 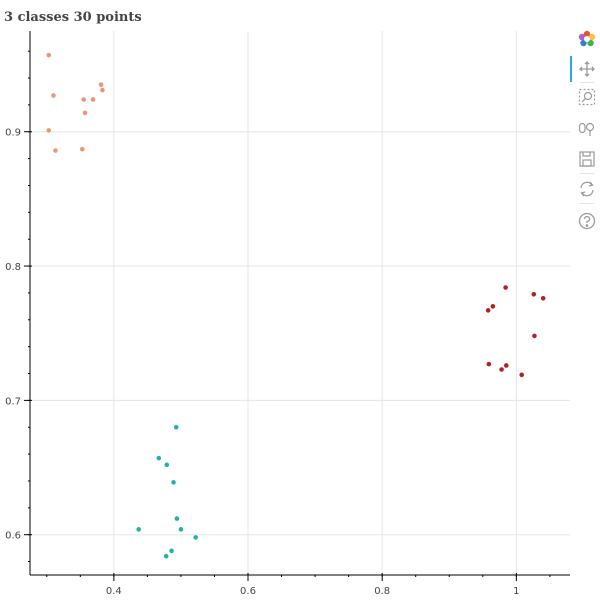 What do you see at coordinates (248, 591) in the screenshot?
I see `x-tick-label: 0.6` at bounding box center [248, 591].